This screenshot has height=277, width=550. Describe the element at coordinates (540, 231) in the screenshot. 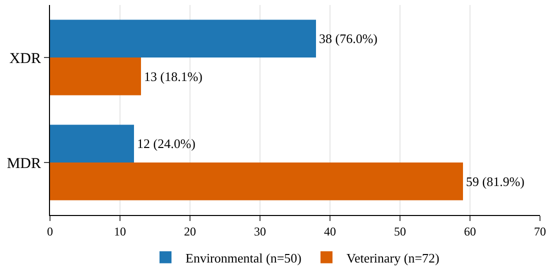

I see `x-tick-label: 70` at that location.